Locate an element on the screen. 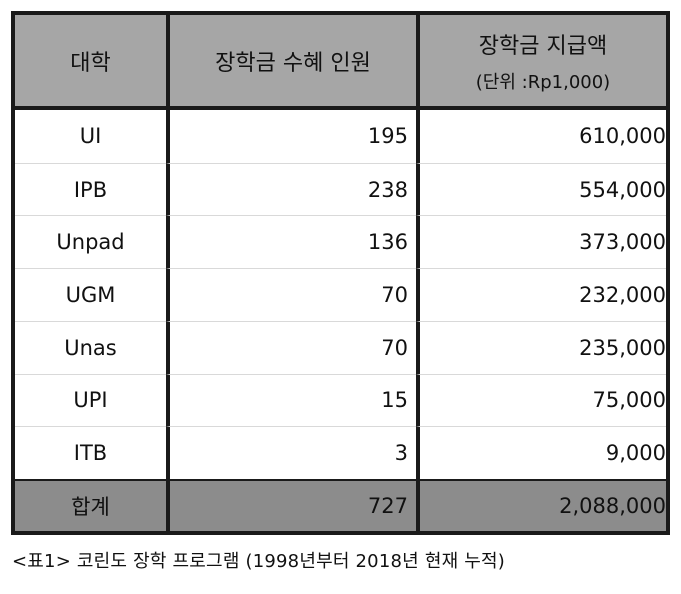 The width and height of the screenshot is (681, 594). cell-university: UPI is located at coordinates (90, 400).